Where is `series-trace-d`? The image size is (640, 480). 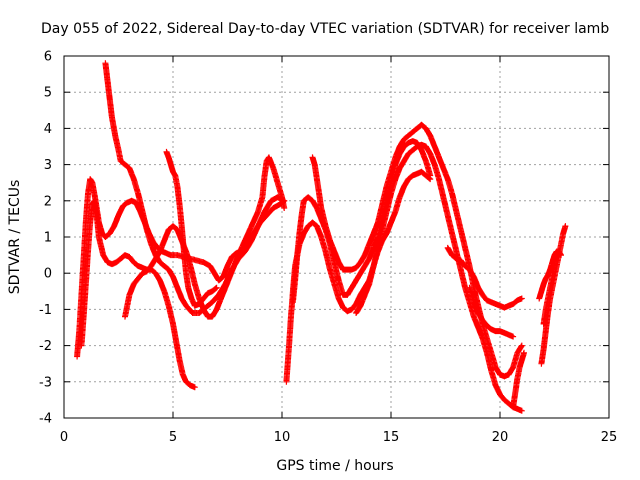 series-trace-d is located at coordinates (205, 237).